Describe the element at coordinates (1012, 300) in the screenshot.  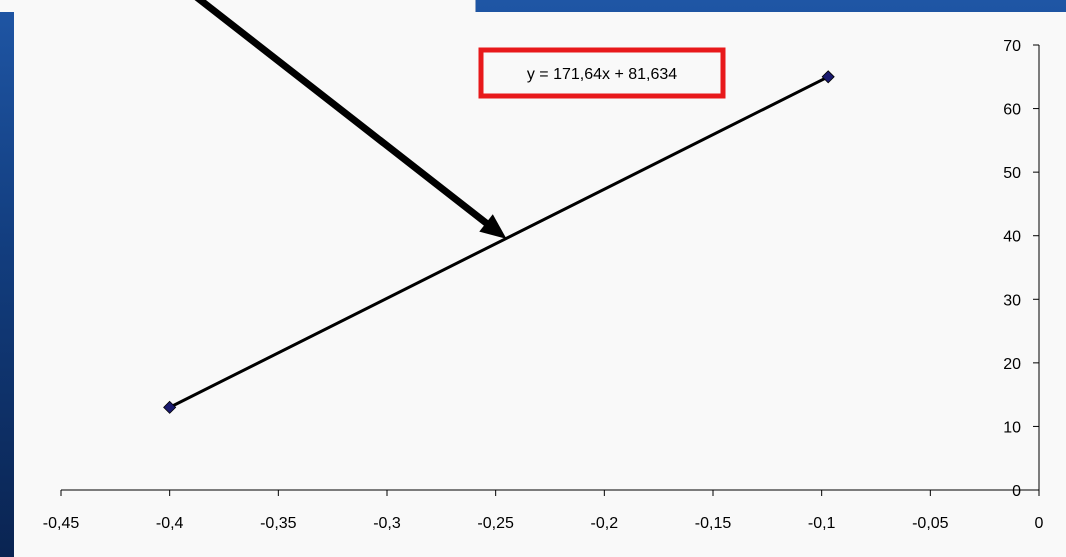
I see `y-tick-label: 30` at that location.